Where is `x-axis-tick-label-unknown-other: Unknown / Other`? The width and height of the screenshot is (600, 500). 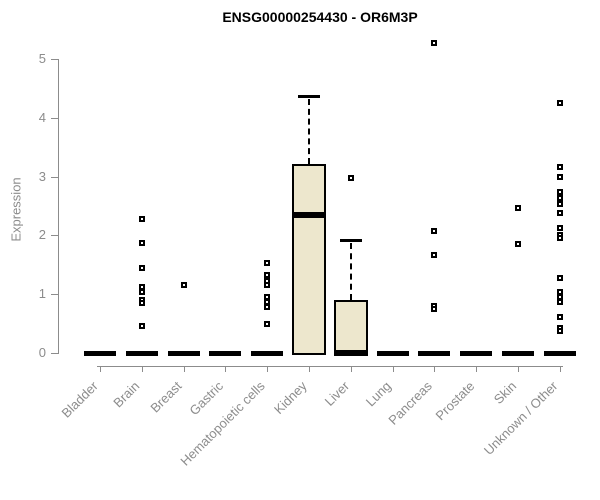 x-axis-tick-label-unknown-other: Unknown / Other is located at coordinates (521, 418).